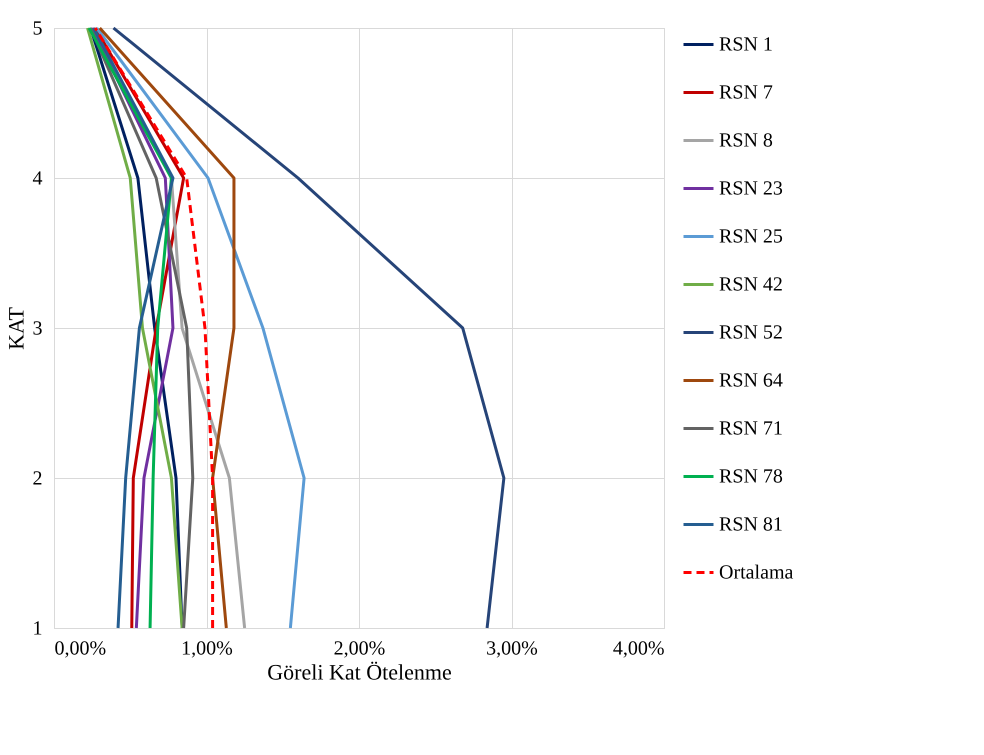  Describe the element at coordinates (37, 29) in the screenshot. I see `y-tick-label: 5` at that location.